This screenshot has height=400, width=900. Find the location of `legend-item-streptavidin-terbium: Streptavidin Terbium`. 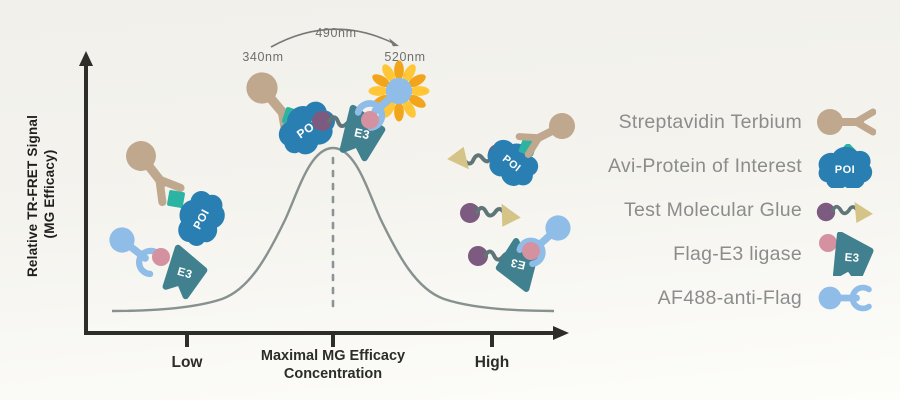

legend-item-streptavidin-terbium: Streptavidin Terbium is located at coordinates (742, 122).